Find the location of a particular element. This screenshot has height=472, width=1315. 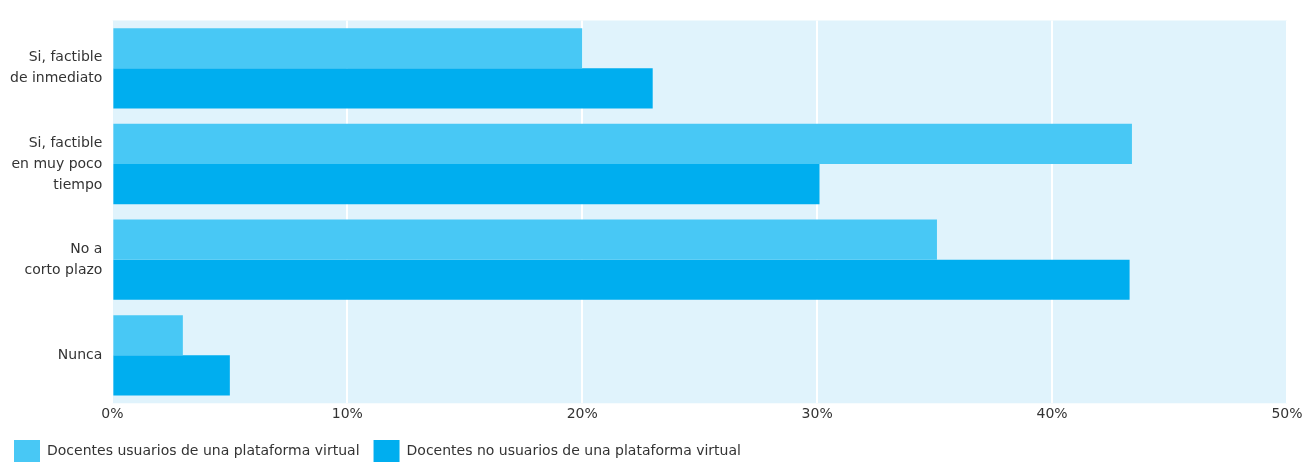

legend-label: Docentes usuarios de una plataforma virtual is located at coordinates (203, 449).